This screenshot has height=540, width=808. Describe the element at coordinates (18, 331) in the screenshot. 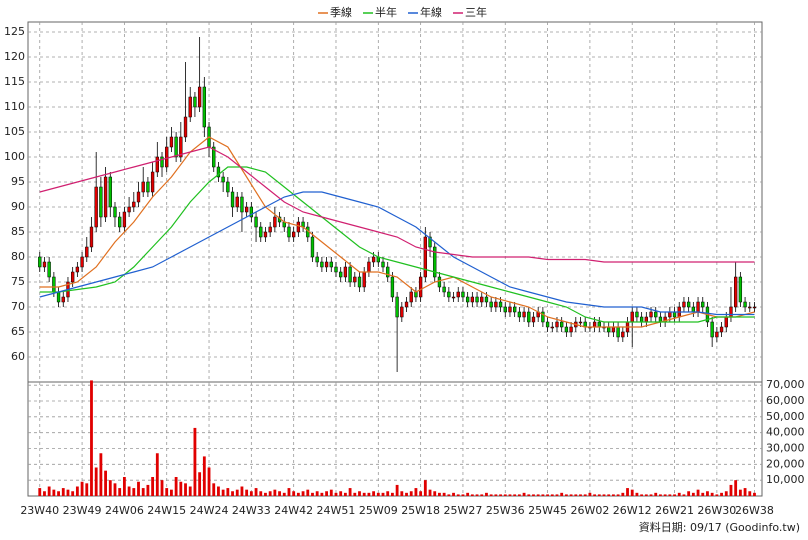

I see `y-tick-label: 65` at that location.